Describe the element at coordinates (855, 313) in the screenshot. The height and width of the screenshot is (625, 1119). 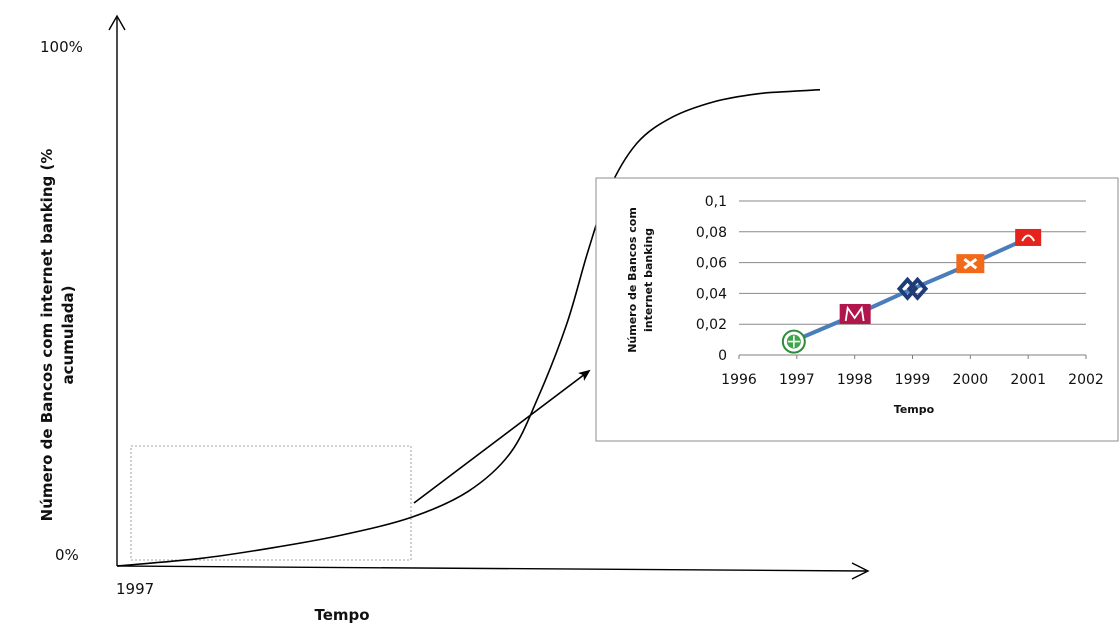
I see `millennium-m-logo` at that location.